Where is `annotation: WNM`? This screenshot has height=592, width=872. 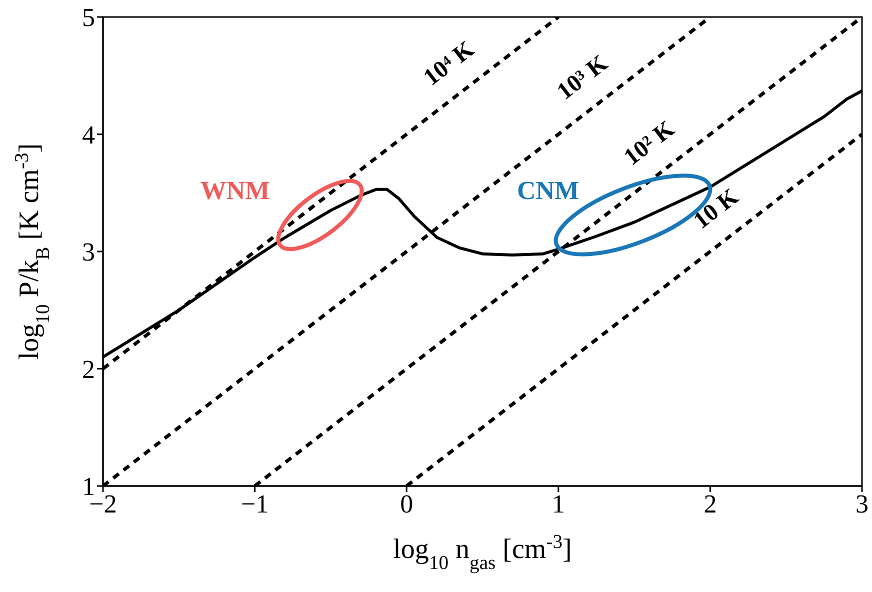
annotation: WNM is located at coordinates (235, 190).